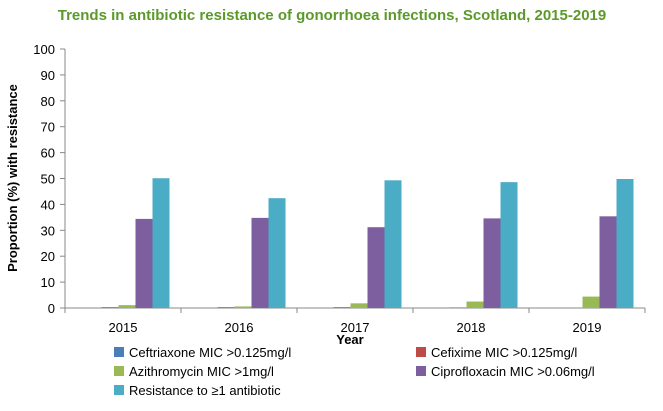 This screenshot has width=663, height=411. What do you see at coordinates (123, 327) in the screenshot?
I see `x-tick-label: 2015` at bounding box center [123, 327].